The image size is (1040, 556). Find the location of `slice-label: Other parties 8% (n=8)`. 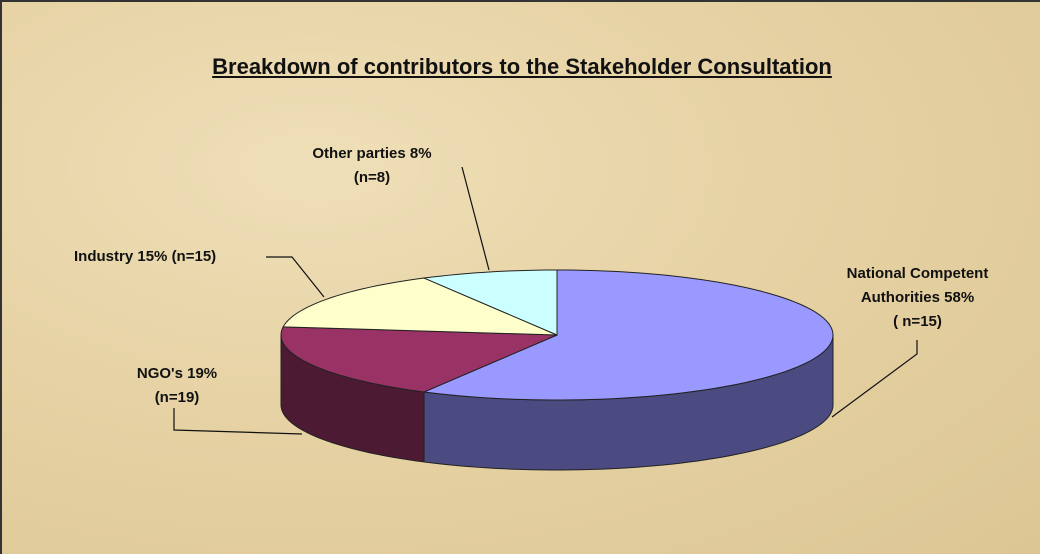

slice-label: Other parties 8% (n=8) is located at coordinates (372, 166).